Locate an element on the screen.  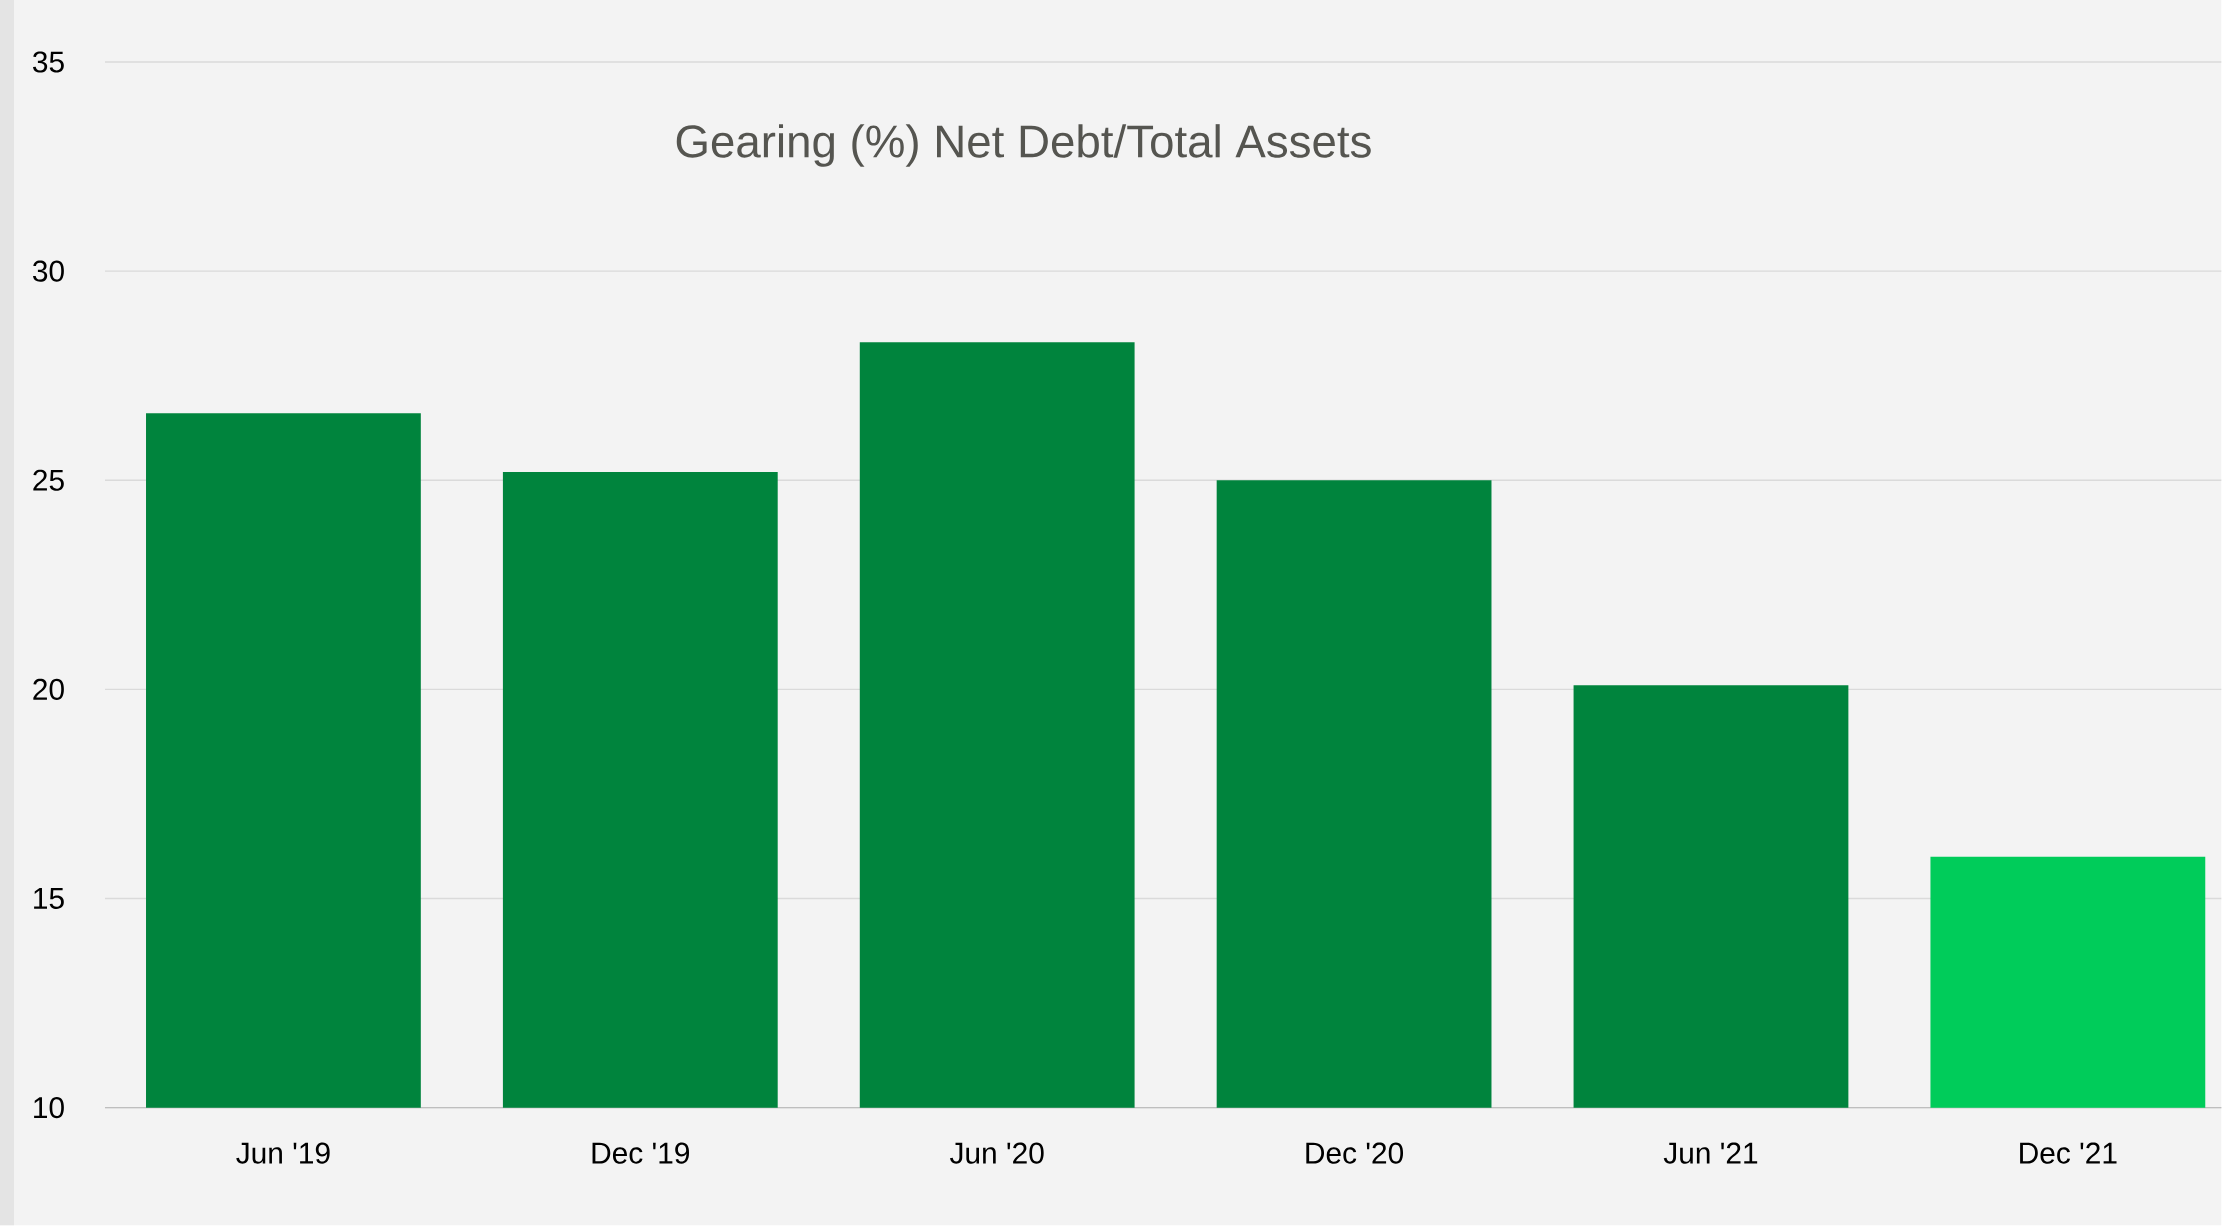
x-tick-label: Jun '19 is located at coordinates (283, 1153).